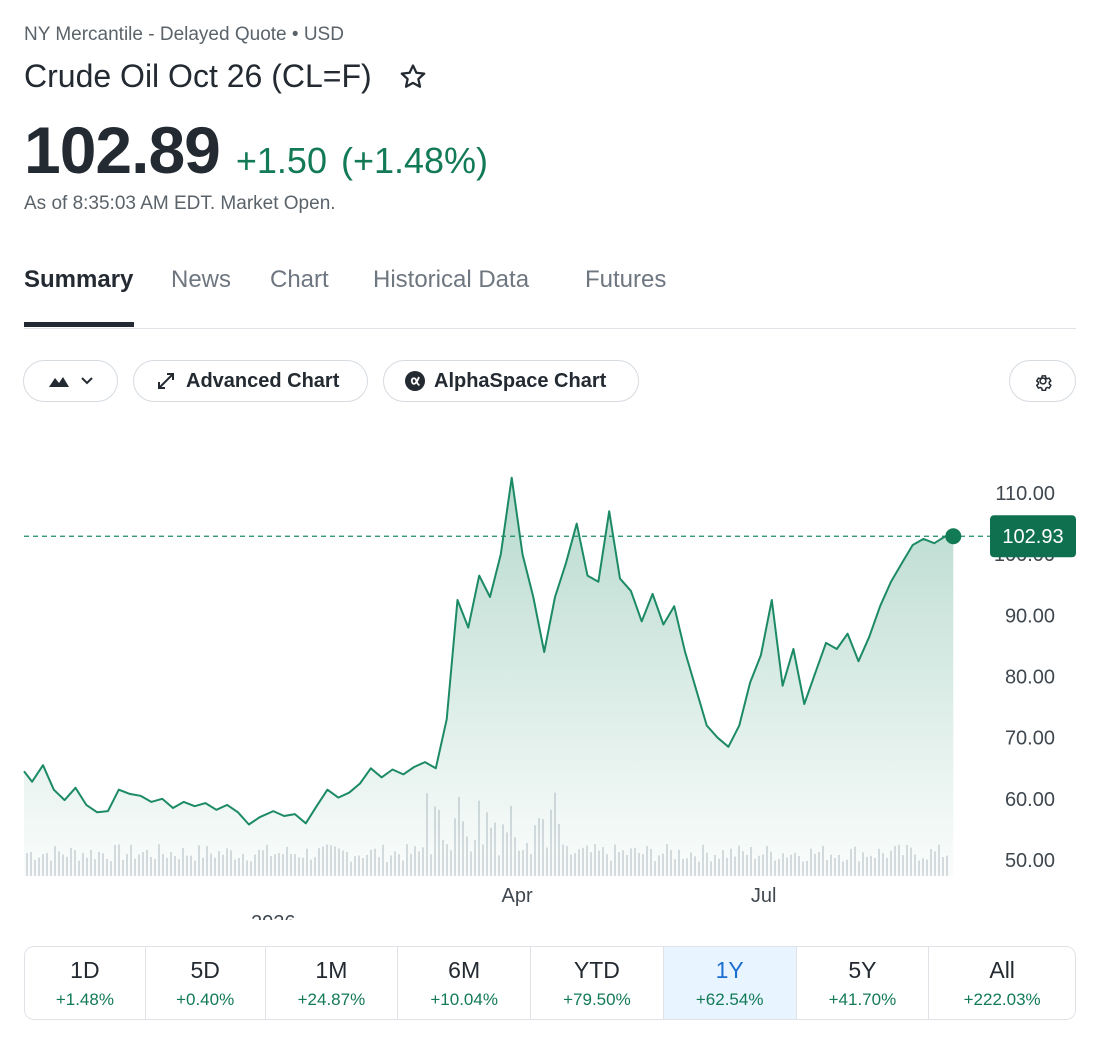 This screenshot has height=1044, width=1098. I want to click on period-label: 5D, so click(205, 969).